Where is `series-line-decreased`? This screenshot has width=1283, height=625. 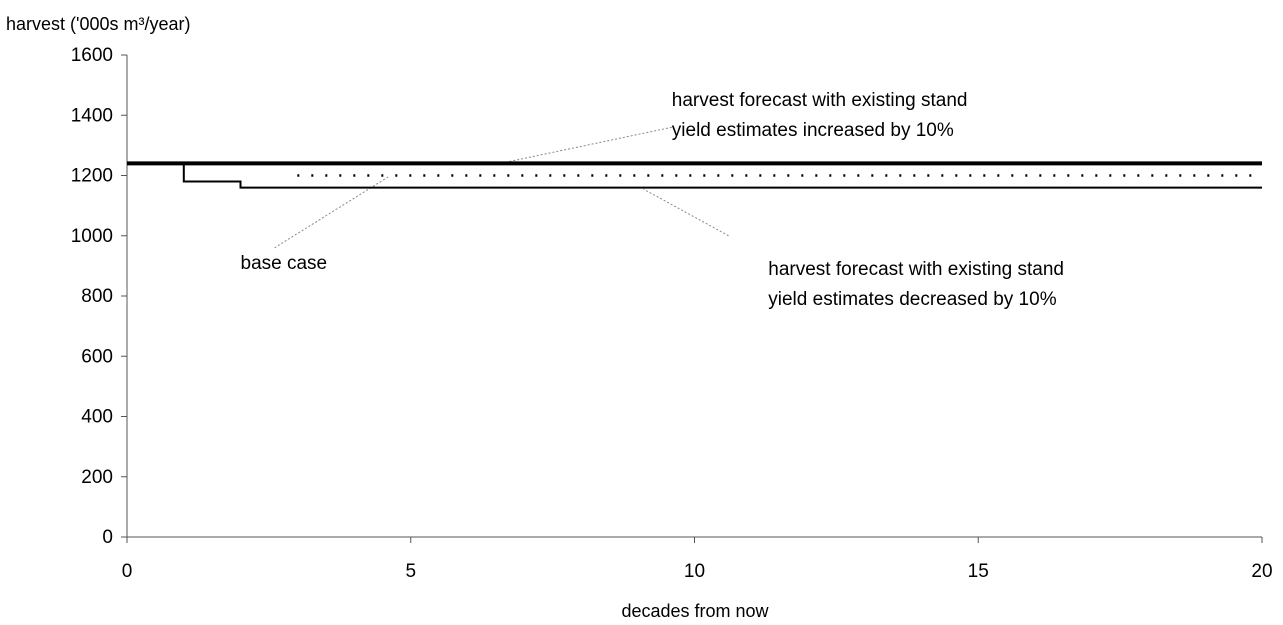 series-line-decreased is located at coordinates (694, 175).